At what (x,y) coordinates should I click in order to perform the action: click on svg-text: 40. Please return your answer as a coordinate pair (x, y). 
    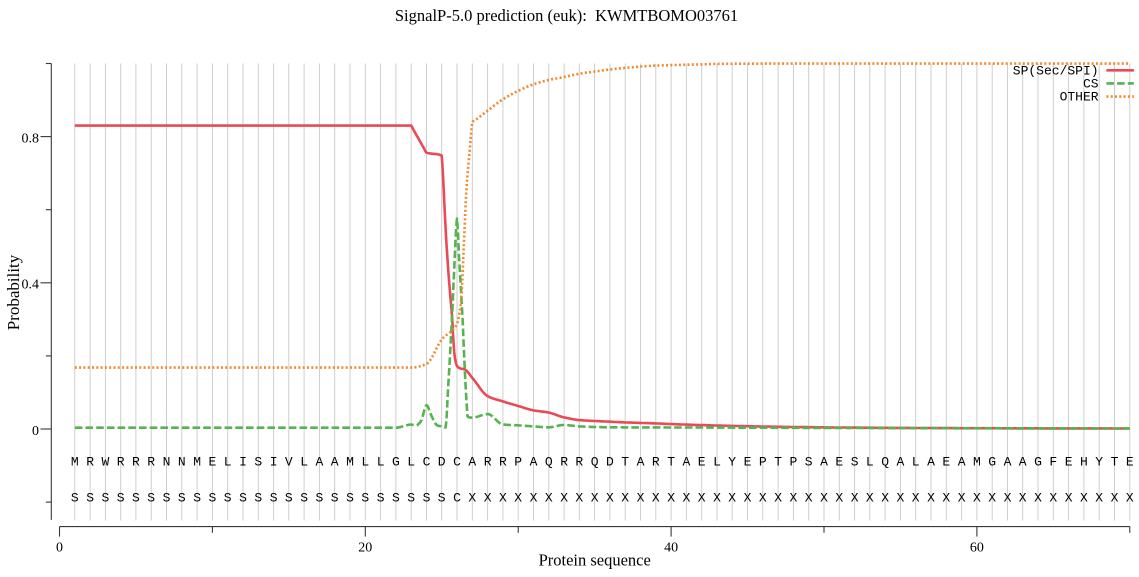
    Looking at the image, I should click on (671, 547).